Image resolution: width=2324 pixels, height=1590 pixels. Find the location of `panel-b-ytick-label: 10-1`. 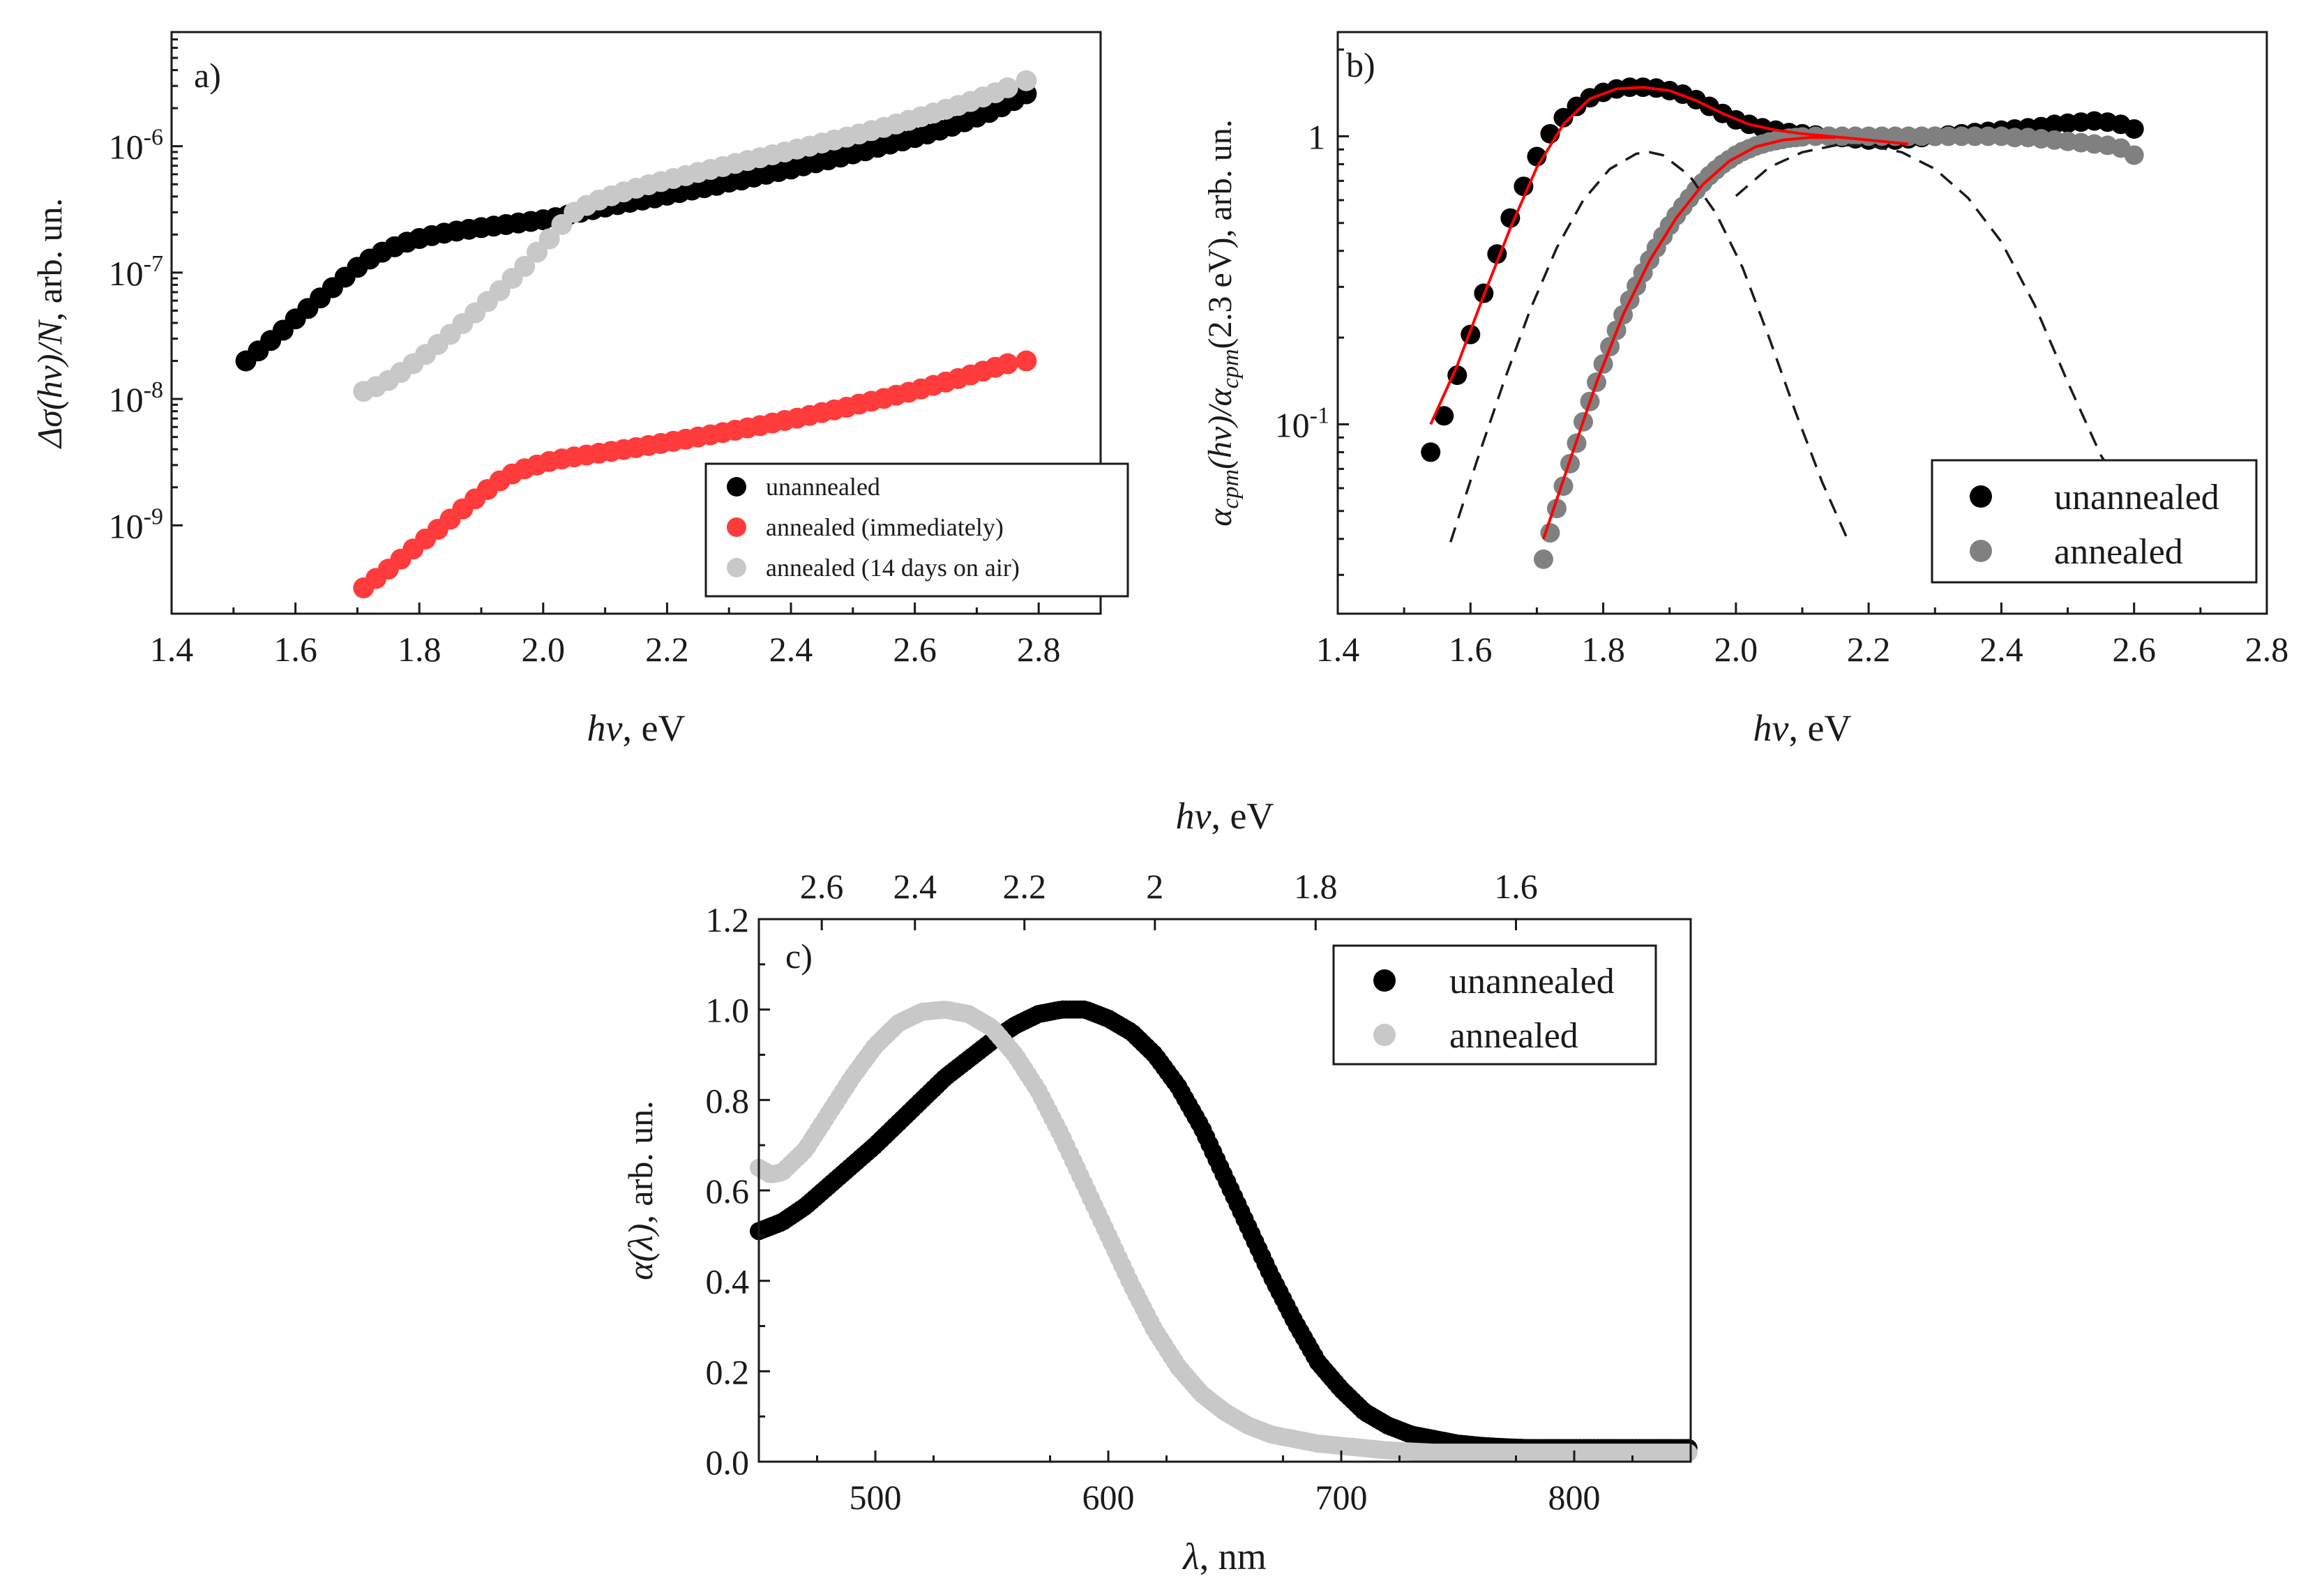

panel-b-ytick-label: 10-1 is located at coordinates (1302, 423).